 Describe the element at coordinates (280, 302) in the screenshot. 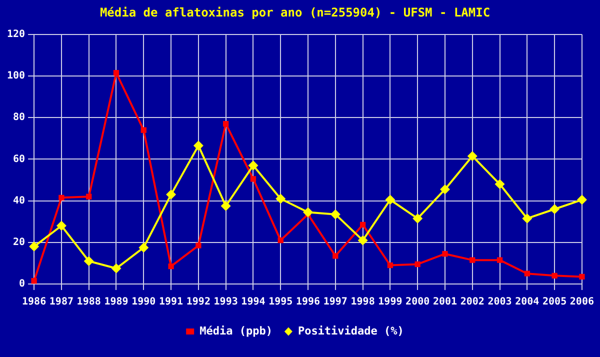

I see `x-tick-label: 1995` at that location.